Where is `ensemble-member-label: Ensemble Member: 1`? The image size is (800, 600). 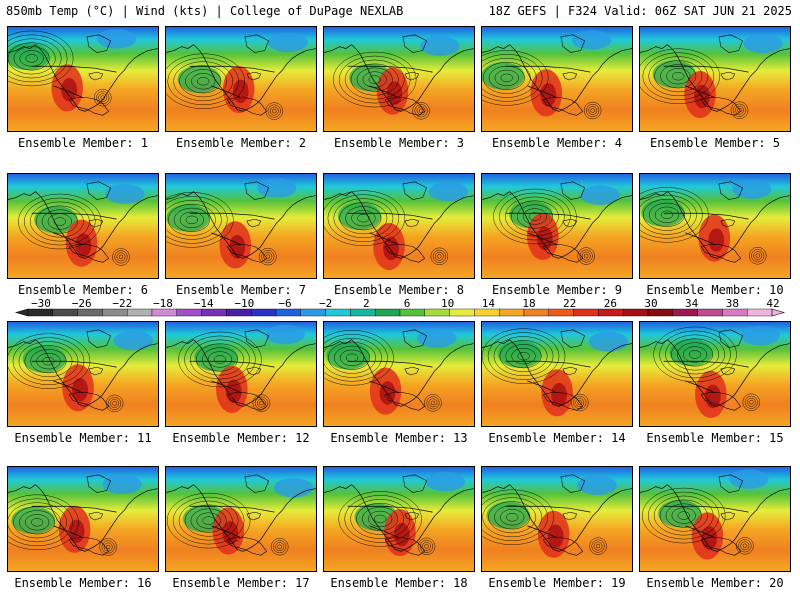 ensemble-member-label: Ensemble Member: 1 is located at coordinates (83, 143).